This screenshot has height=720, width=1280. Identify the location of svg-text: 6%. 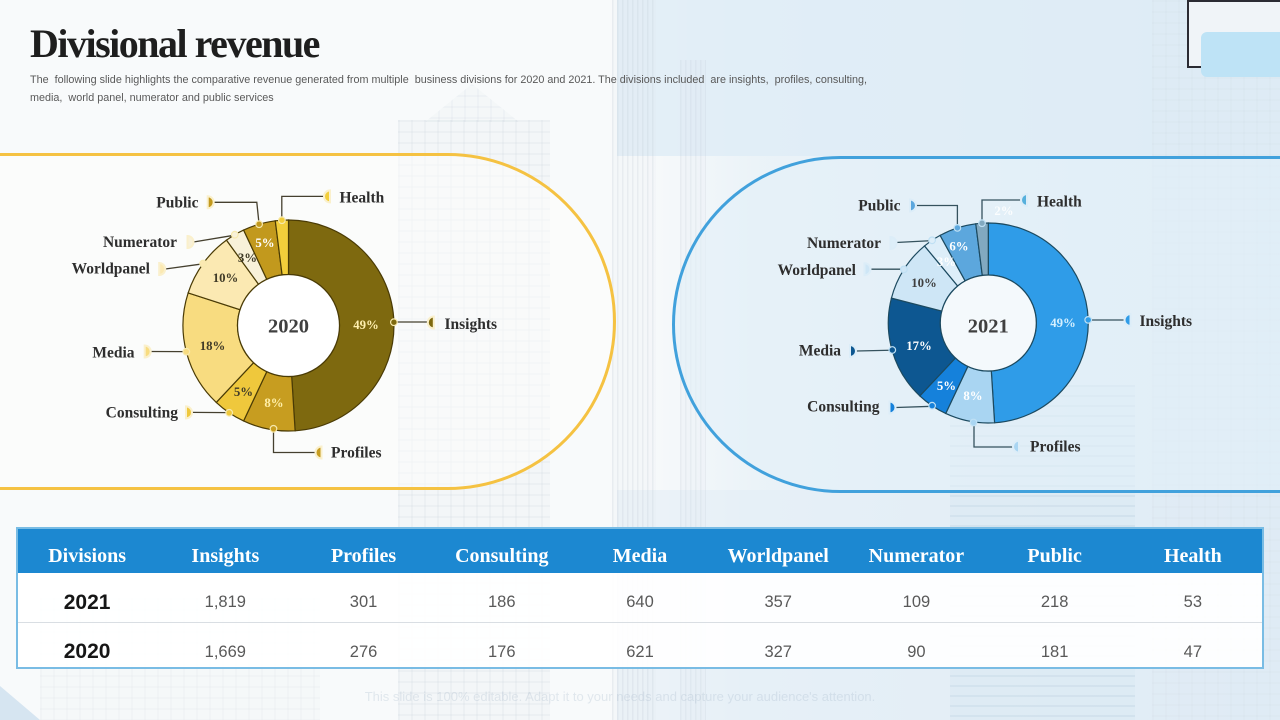
(958, 247).